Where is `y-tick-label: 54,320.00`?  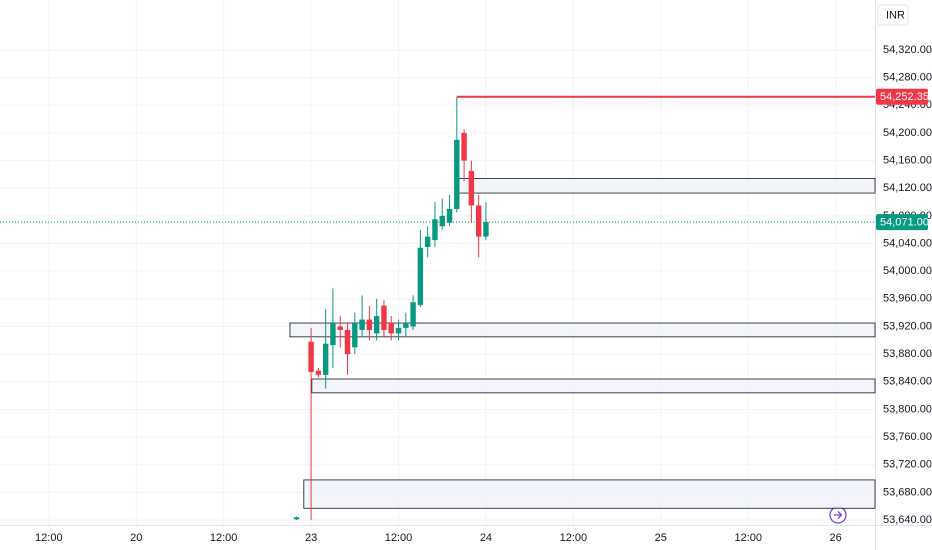 y-tick-label: 54,320.00 is located at coordinates (907, 50).